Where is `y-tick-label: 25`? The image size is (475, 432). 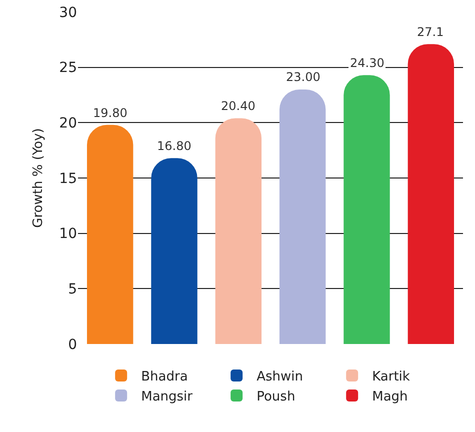
y-tick-label: 25 is located at coordinates (68, 68).